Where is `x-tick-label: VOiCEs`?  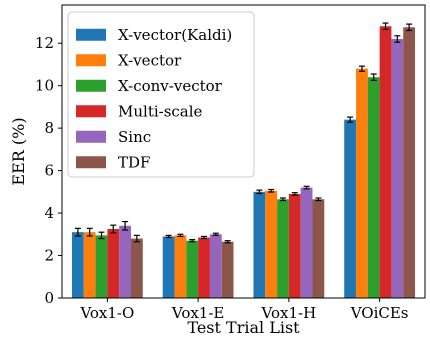
x-tick-label: VOiCEs is located at coordinates (379, 313).